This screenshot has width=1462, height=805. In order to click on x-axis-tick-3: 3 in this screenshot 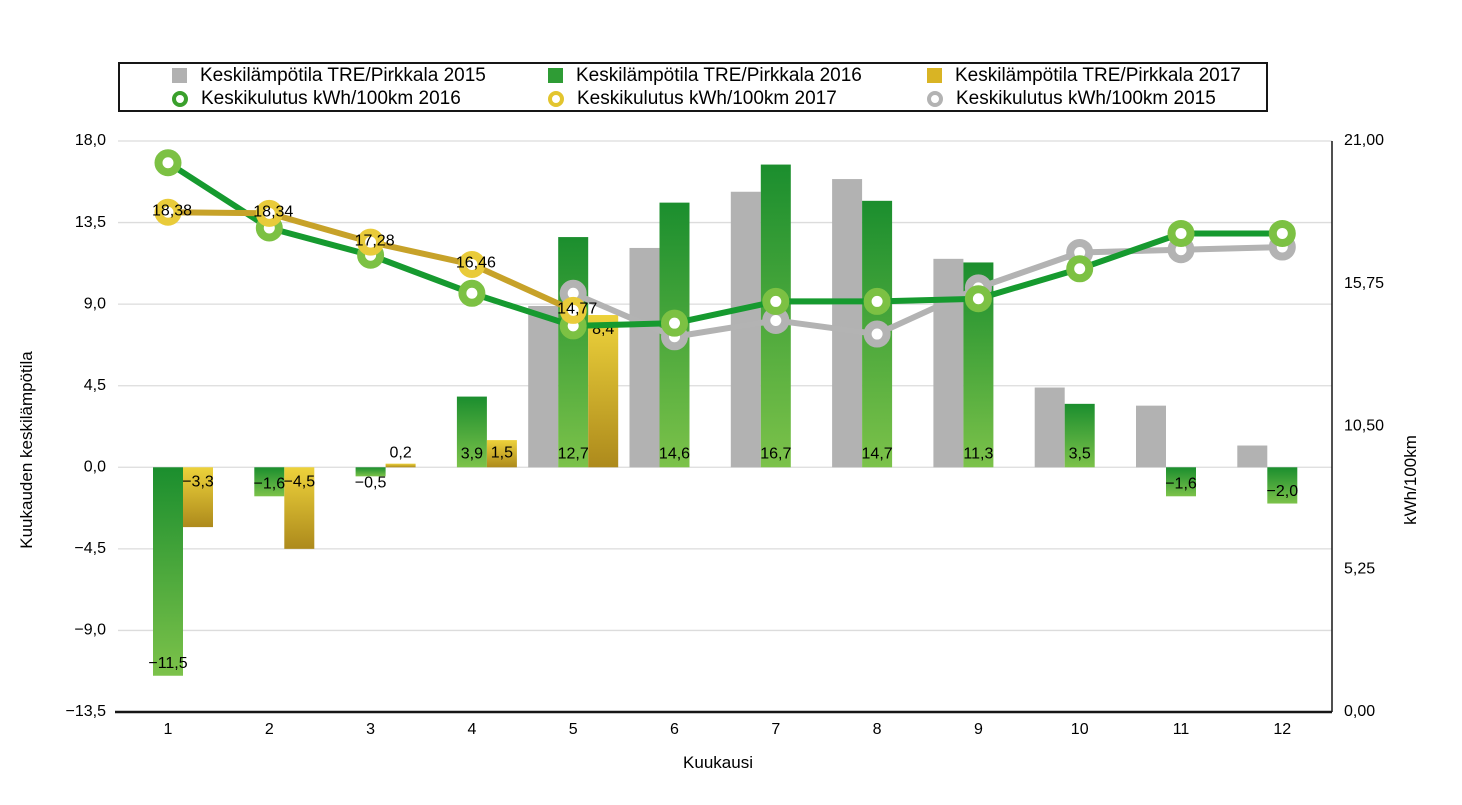, I will do `click(370, 729)`.